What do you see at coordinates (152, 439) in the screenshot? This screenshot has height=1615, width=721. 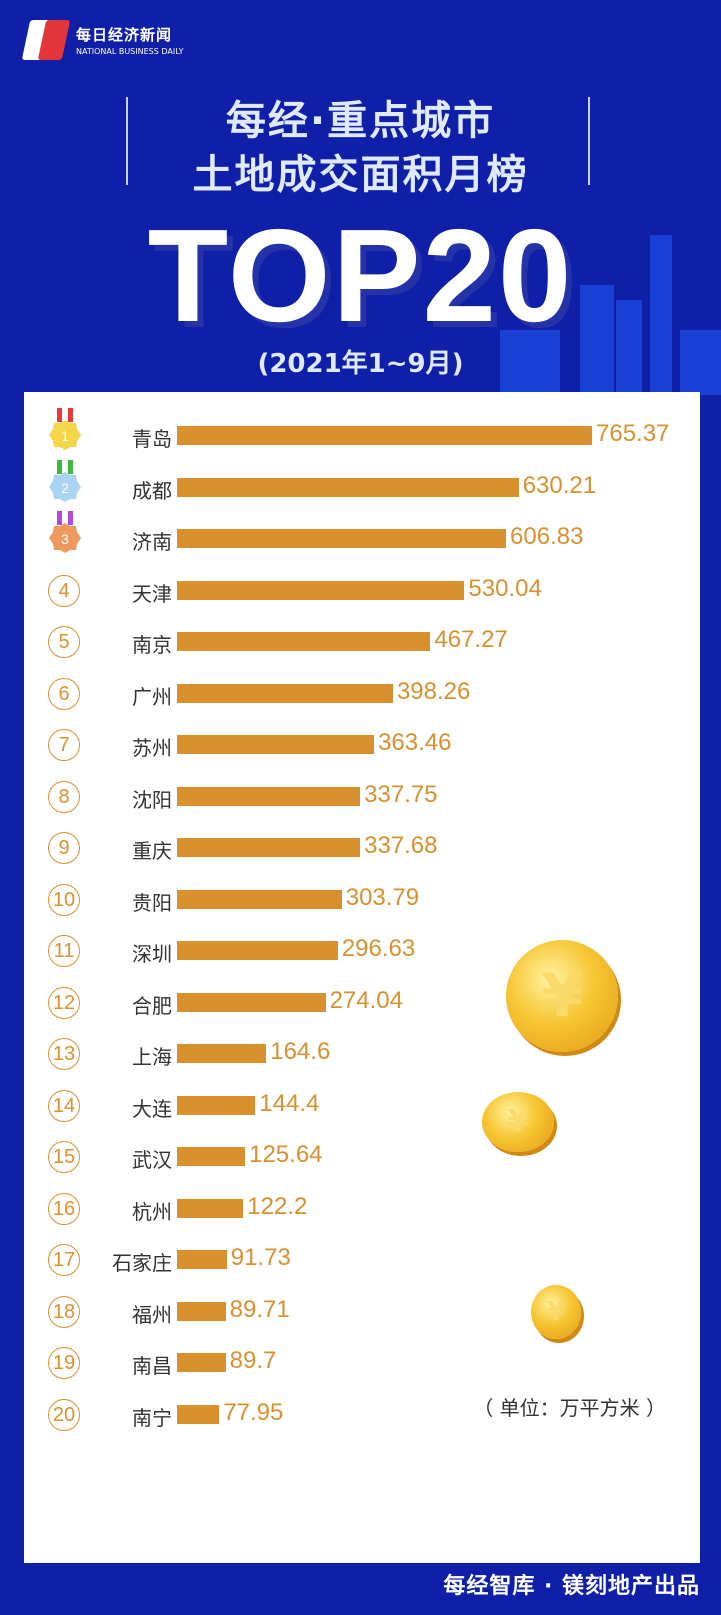 I see `city-label: 青岛` at bounding box center [152, 439].